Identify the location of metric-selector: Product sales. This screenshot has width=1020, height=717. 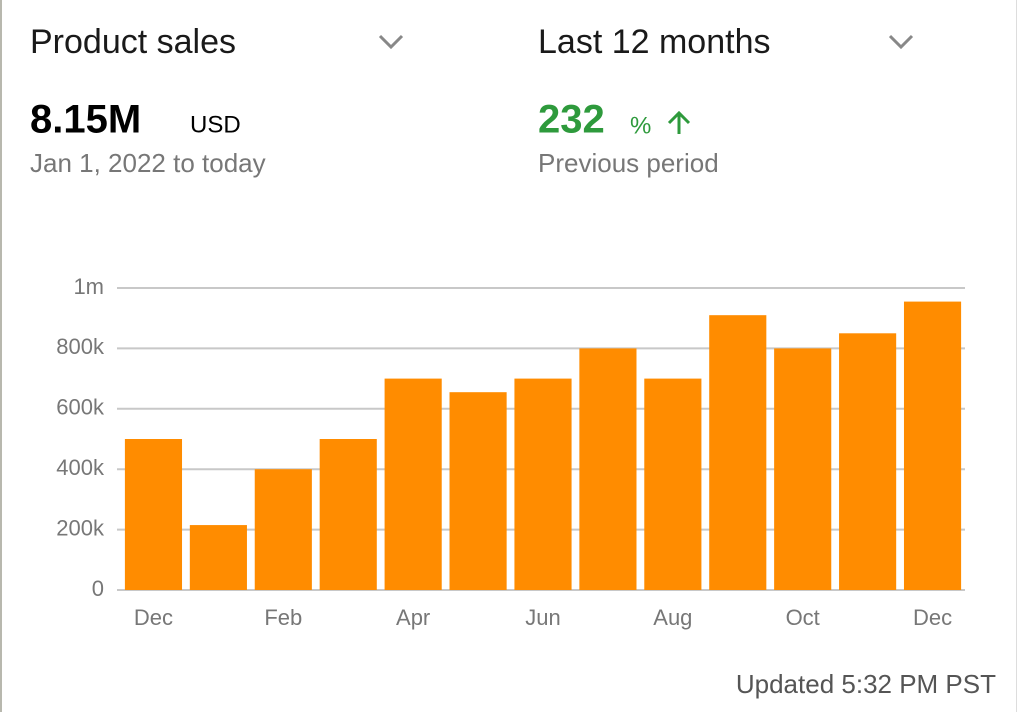
(133, 42).